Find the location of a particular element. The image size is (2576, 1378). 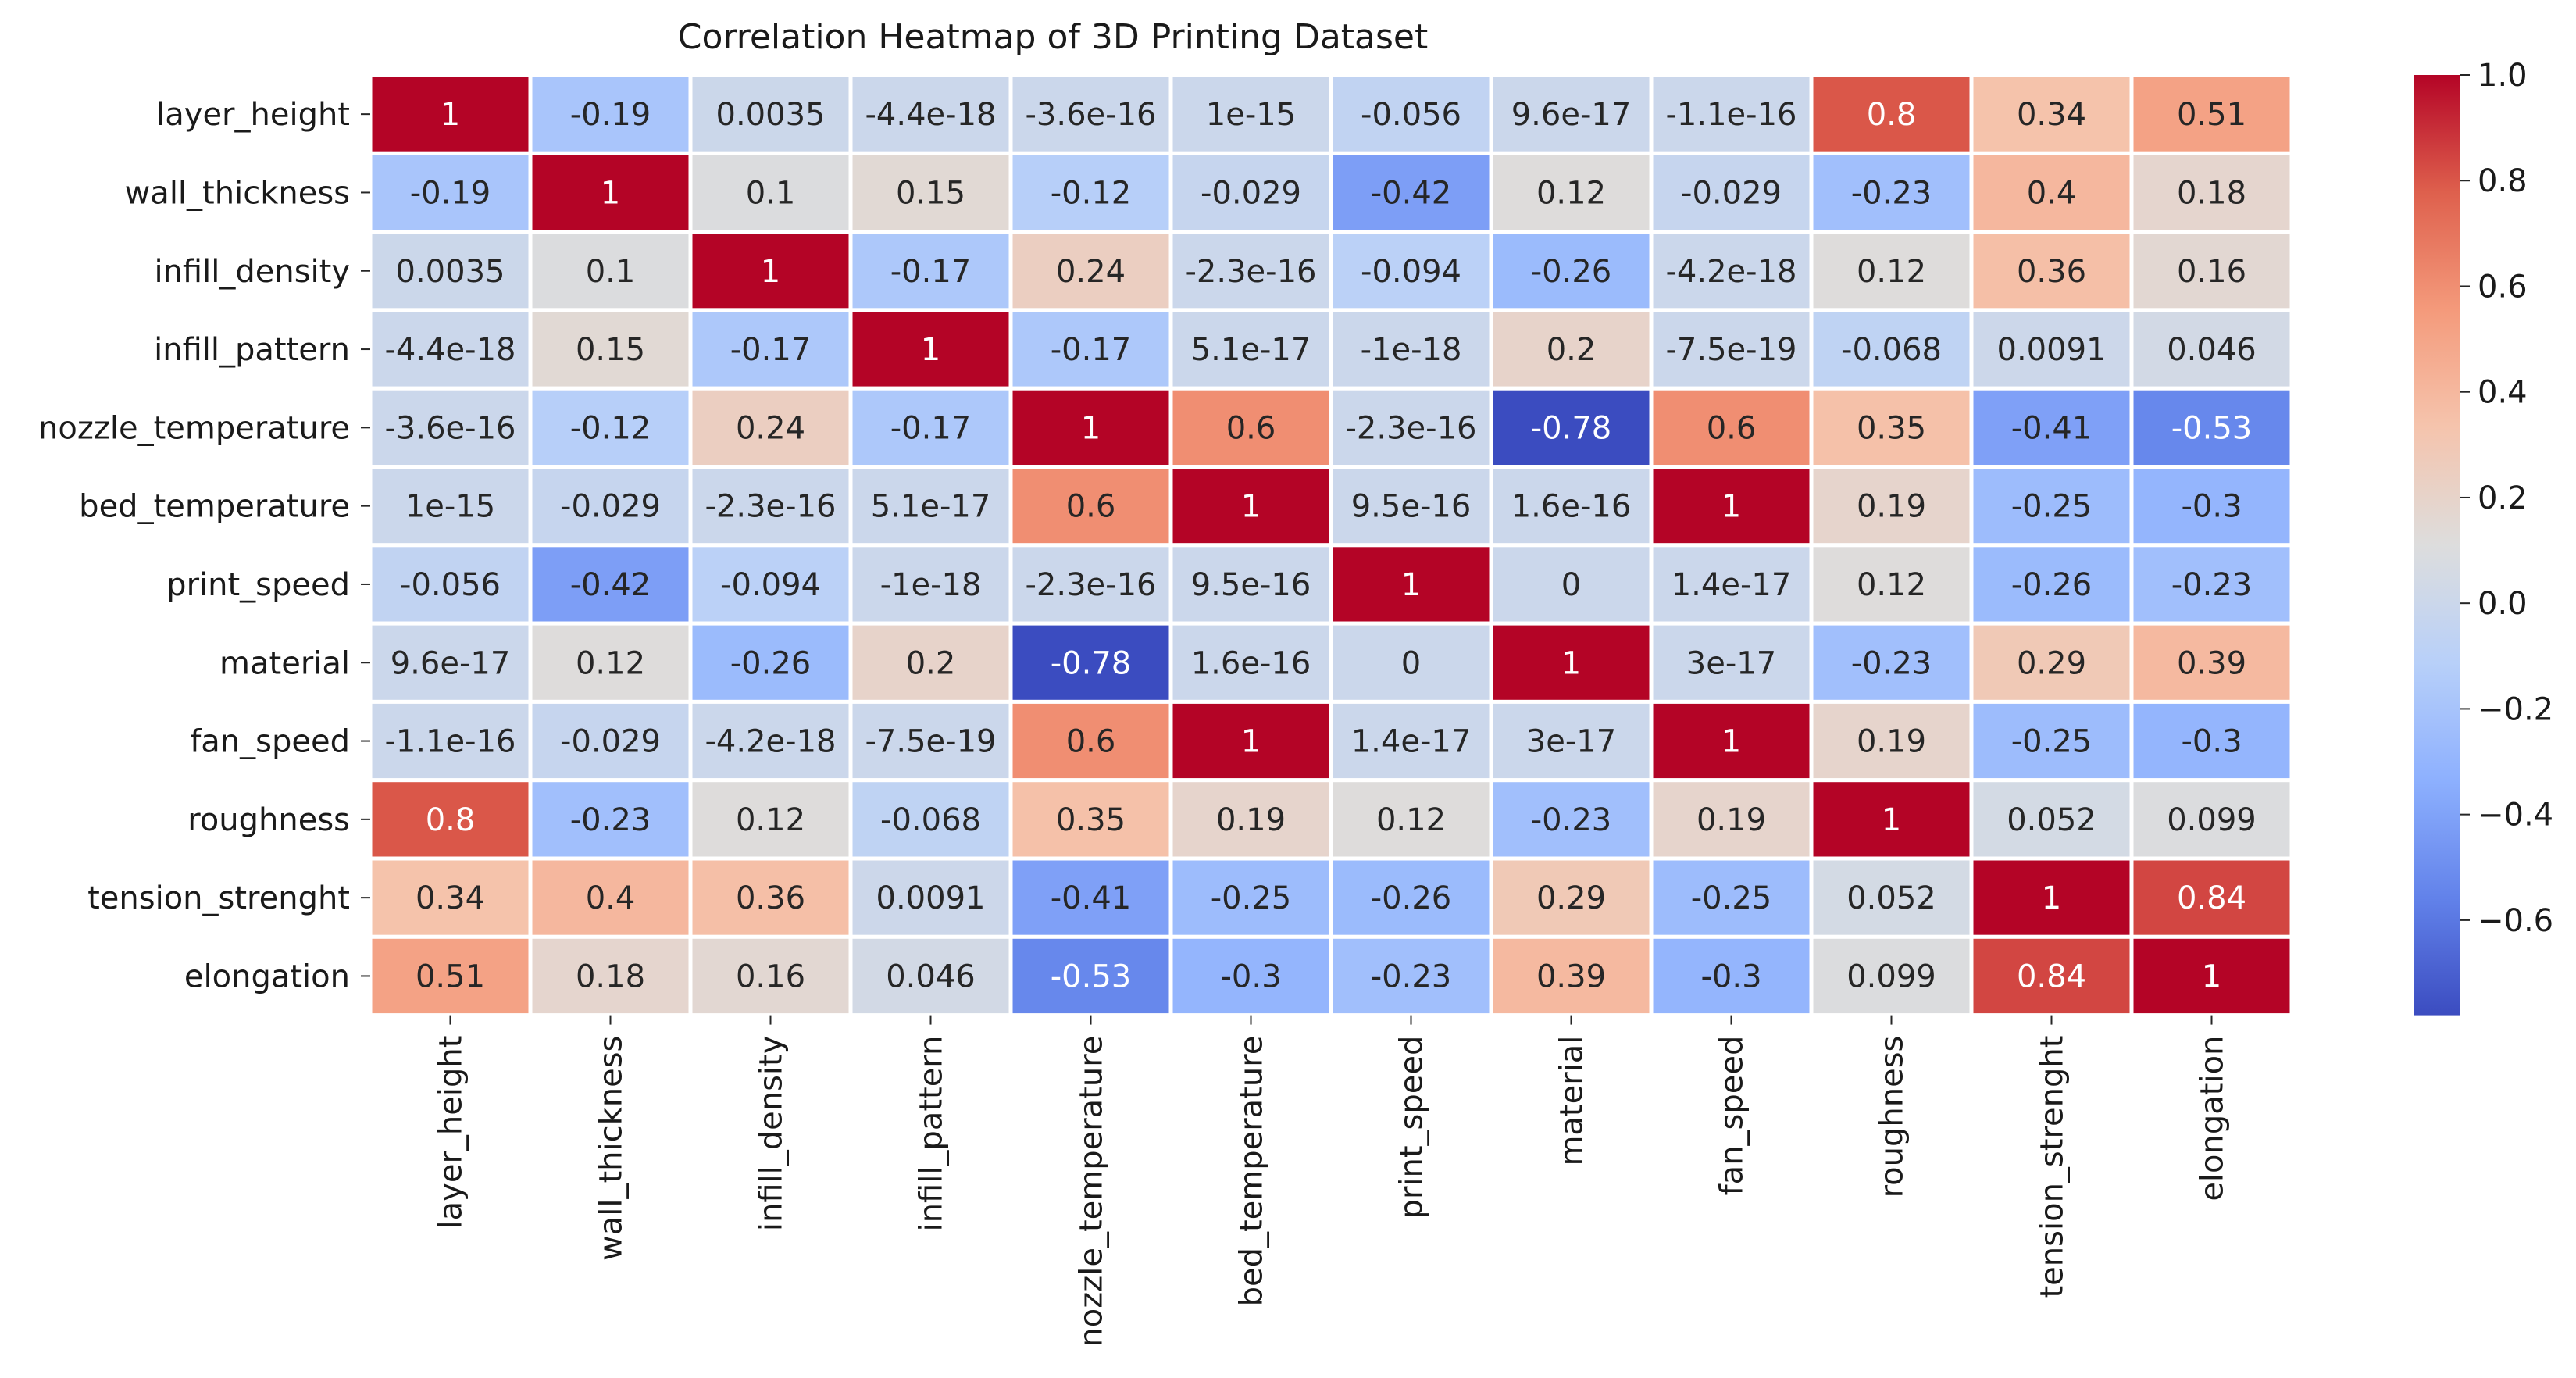

cell-value: -0.17 is located at coordinates (1091, 350).